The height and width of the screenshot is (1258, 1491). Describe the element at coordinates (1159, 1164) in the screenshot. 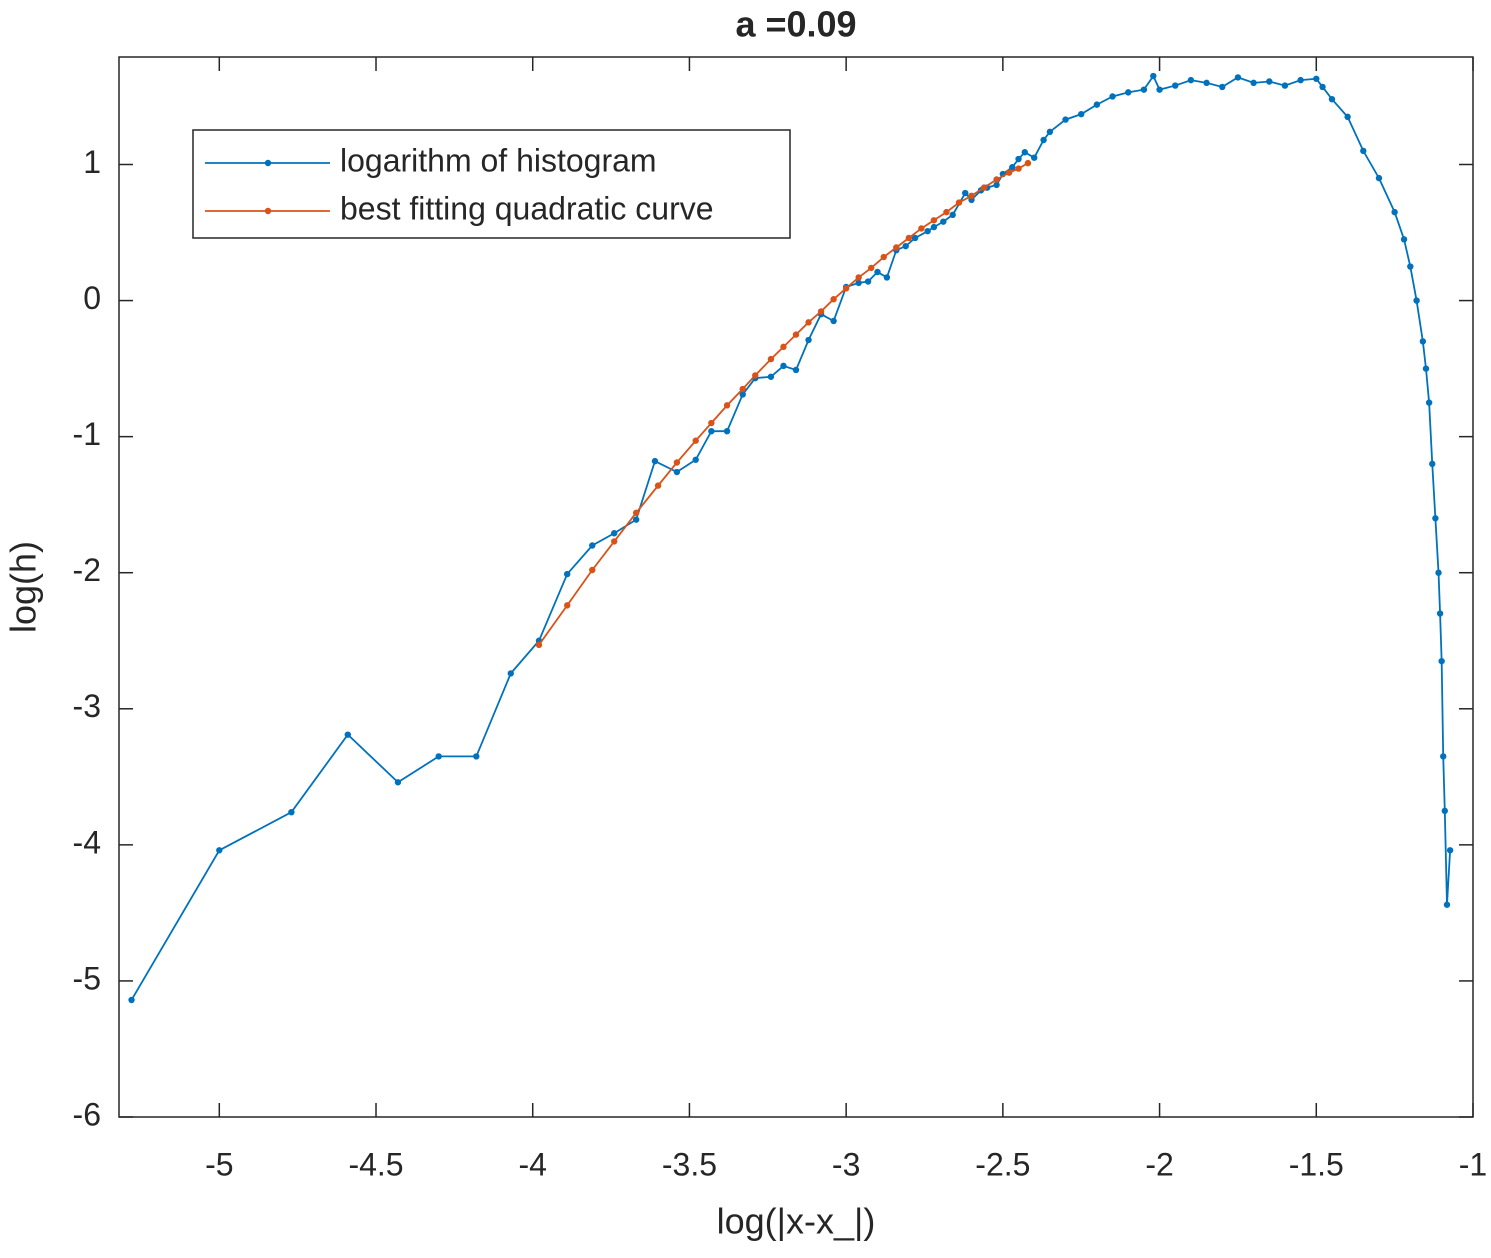

I see `x-tick-label: -2` at that location.